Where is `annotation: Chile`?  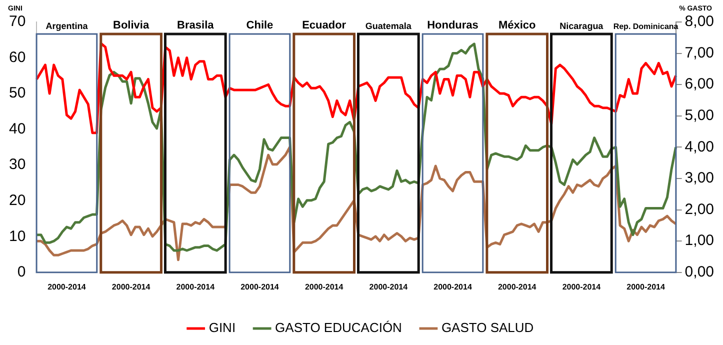
annotation: Chile is located at coordinates (260, 26).